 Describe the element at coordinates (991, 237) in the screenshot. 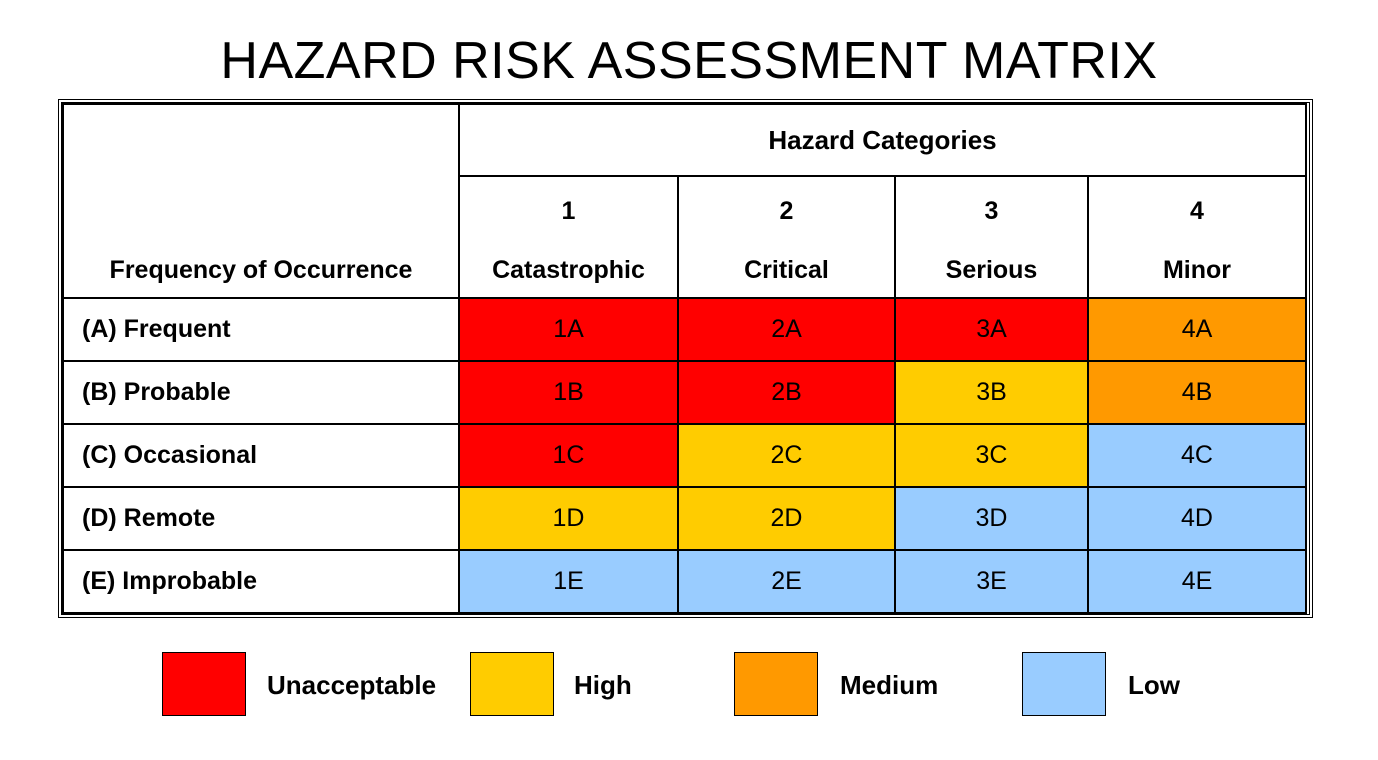

I see `category-header-3: 3 Serious` at that location.